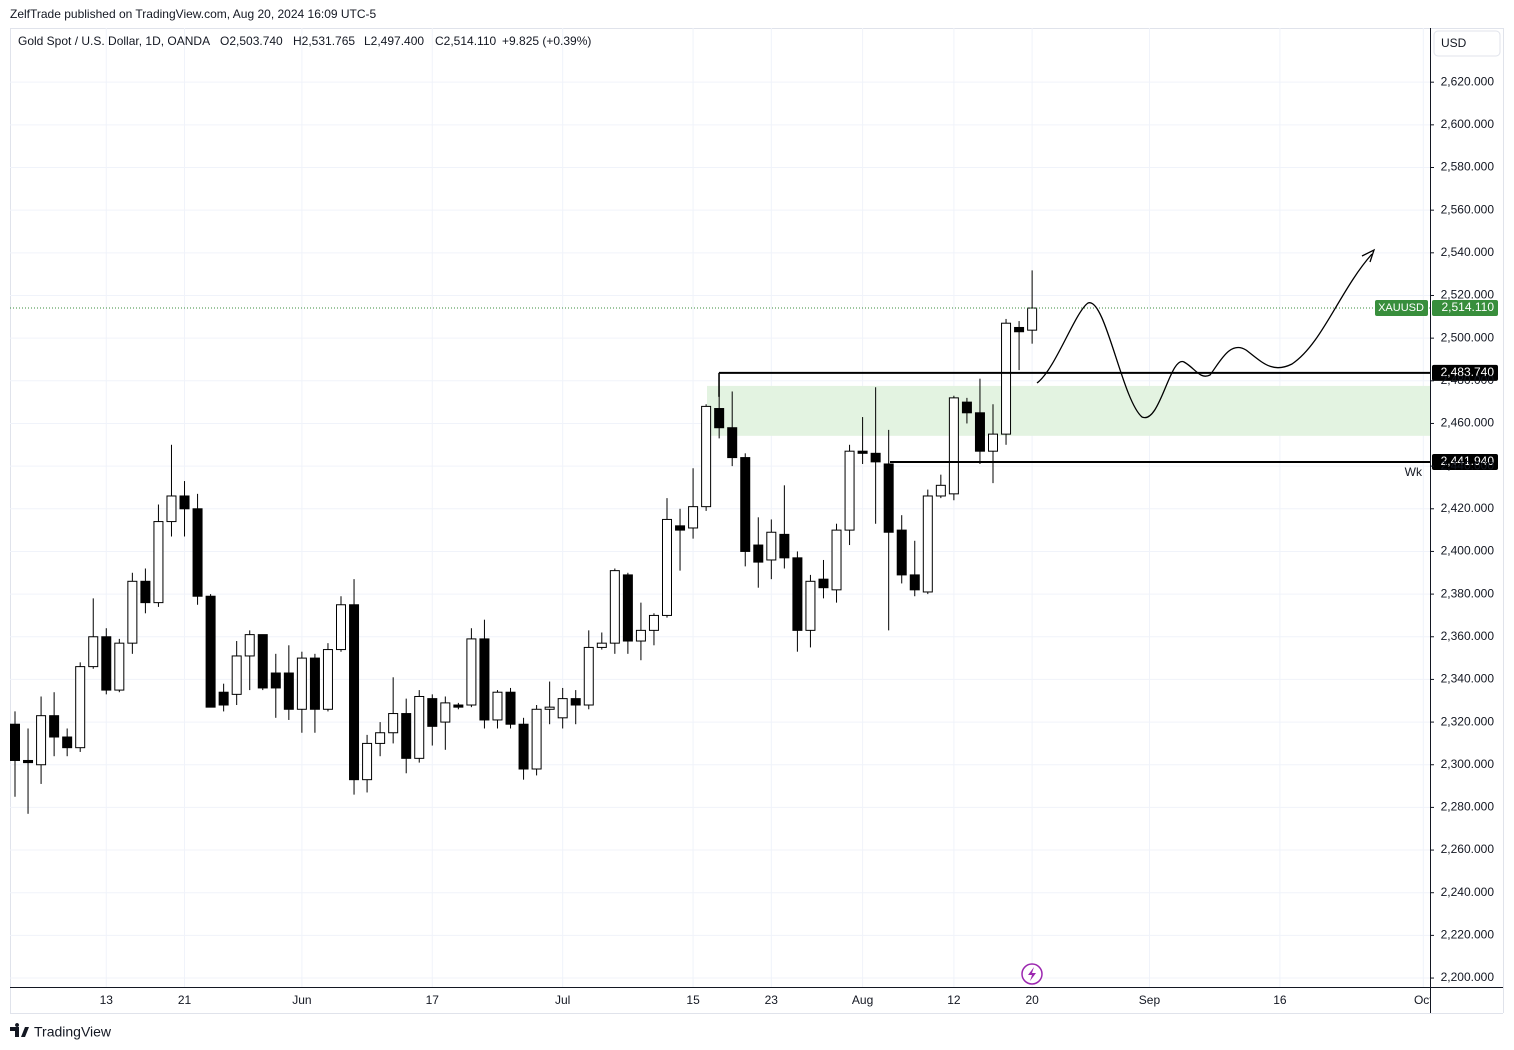  I want to click on level-tag-label: 2,441.940, so click(1468, 461).